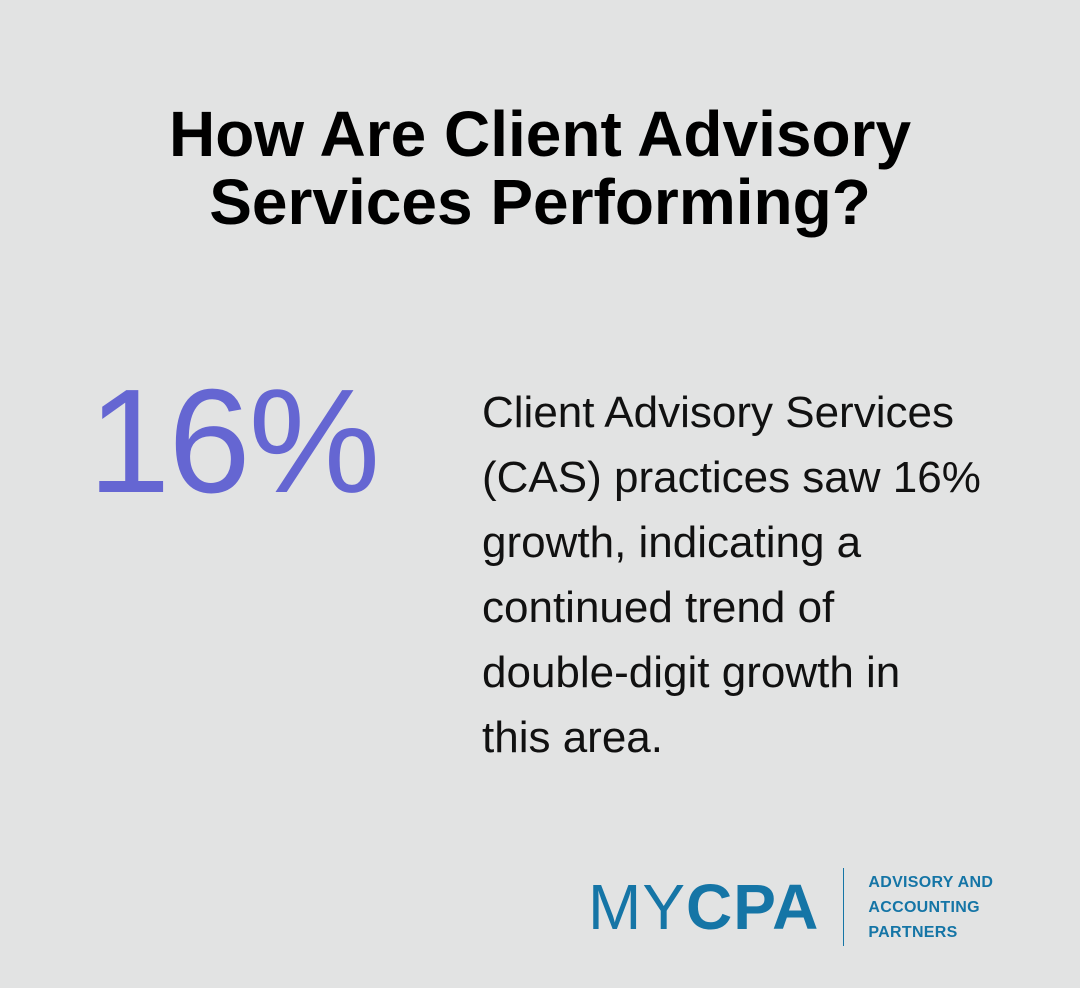 This screenshot has height=988, width=1080. I want to click on company-logo: MYCPA ADVISORY AND ACCOUNTING PARTNERS, so click(790, 907).